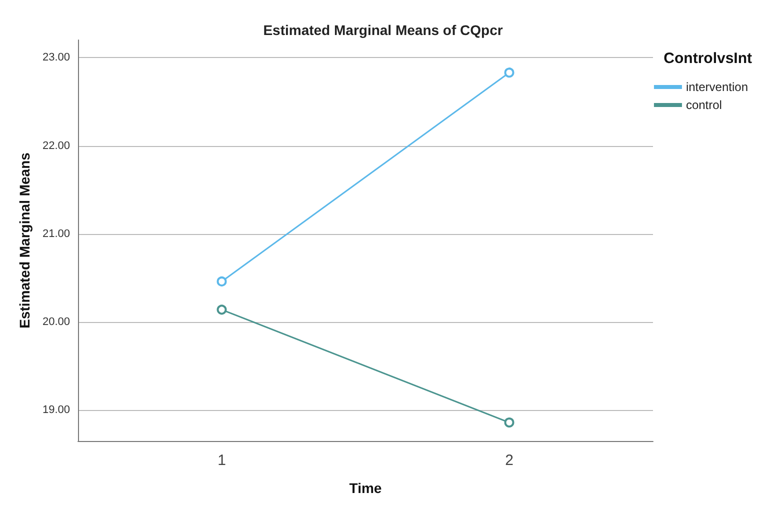 The width and height of the screenshot is (769, 508). What do you see at coordinates (365, 488) in the screenshot?
I see `x-axis-title: Time` at bounding box center [365, 488].